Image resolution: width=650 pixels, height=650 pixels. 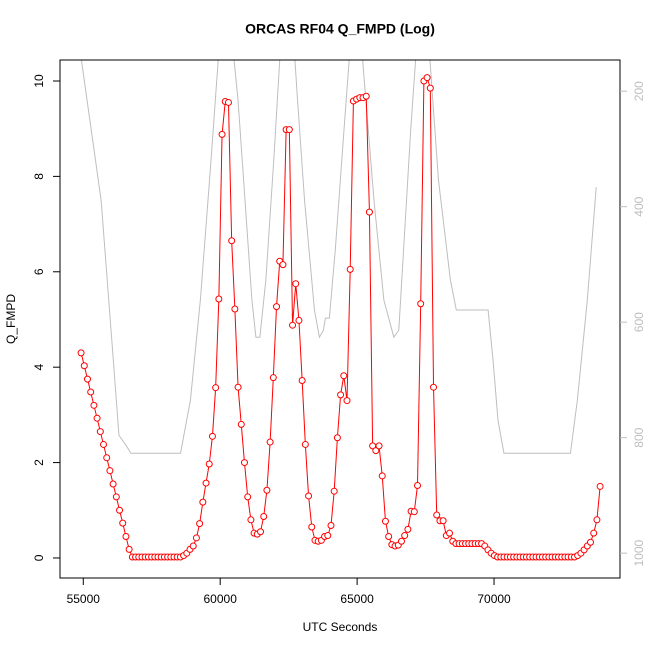 I want to click on y-tick-label: 4, so click(x=39, y=367).